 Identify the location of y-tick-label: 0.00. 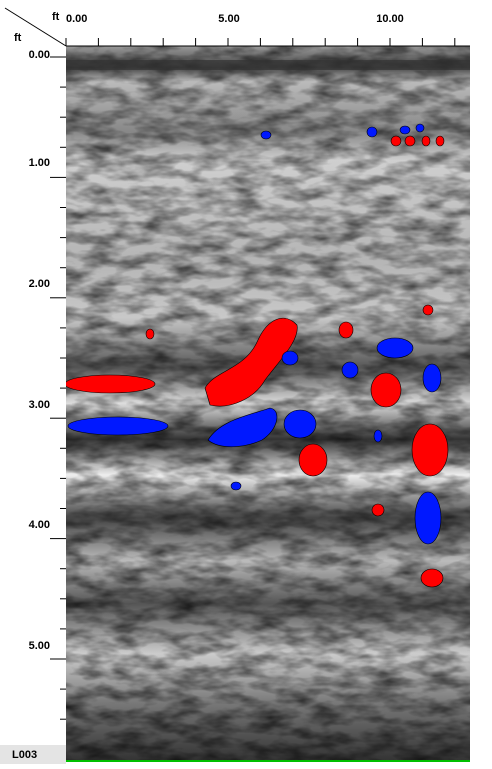
(39, 55).